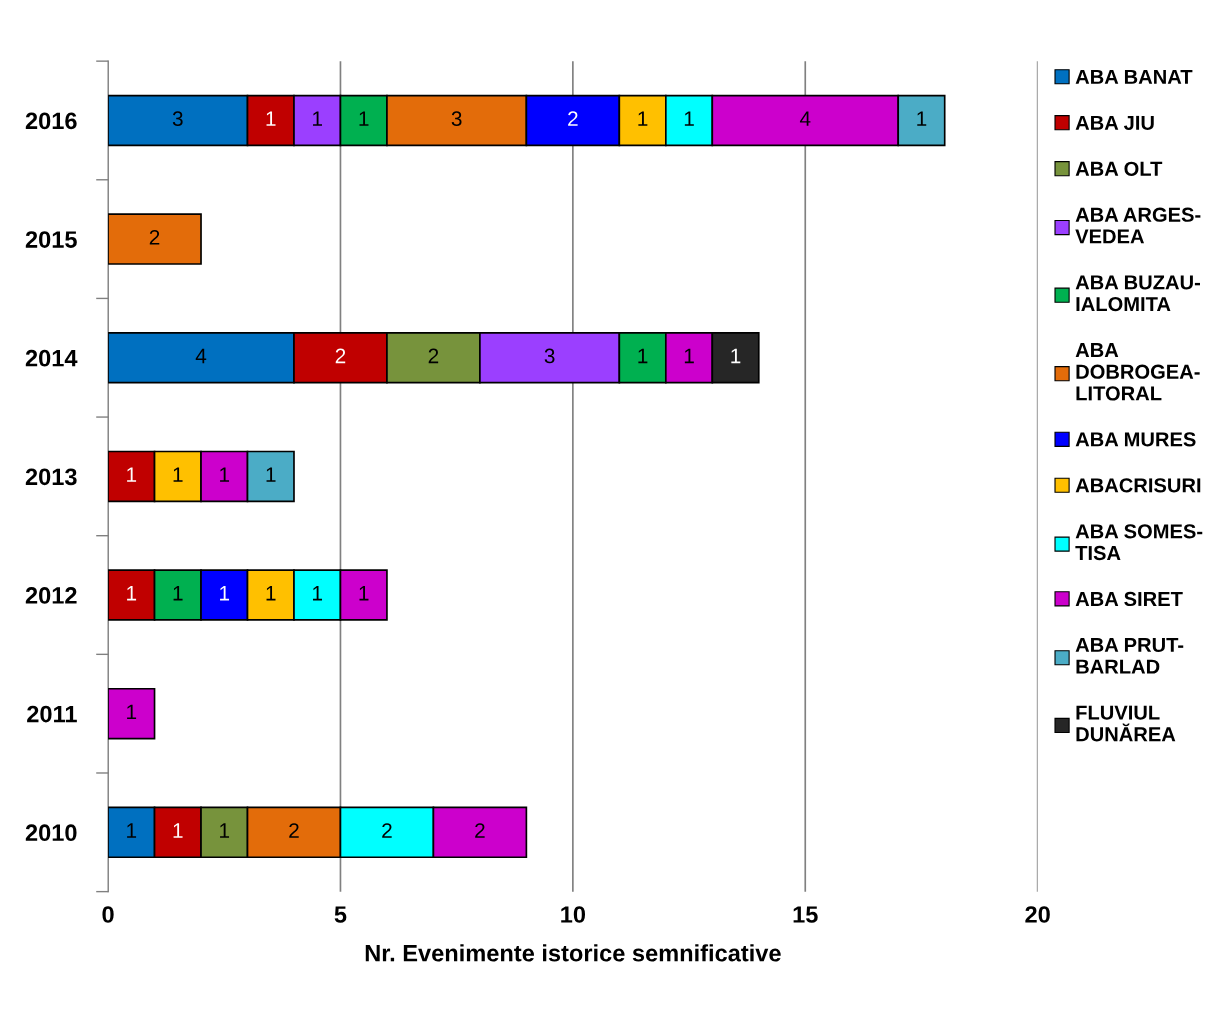  What do you see at coordinates (1139, 542) in the screenshot?
I see `legend-label: ABA SOMES-TISA` at bounding box center [1139, 542].